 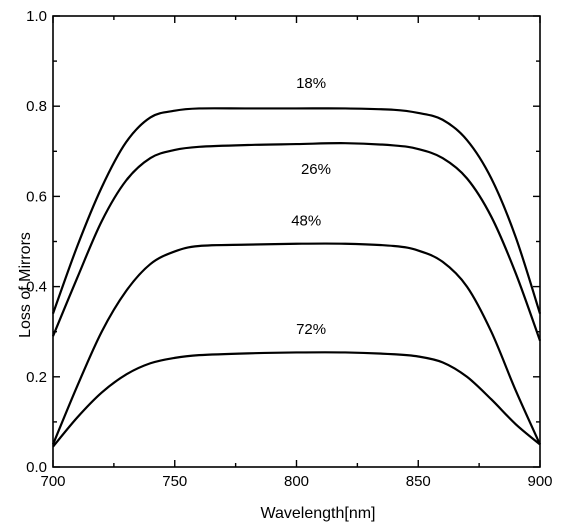 I want to click on y-tick-label: 0.6, so click(x=36, y=196).